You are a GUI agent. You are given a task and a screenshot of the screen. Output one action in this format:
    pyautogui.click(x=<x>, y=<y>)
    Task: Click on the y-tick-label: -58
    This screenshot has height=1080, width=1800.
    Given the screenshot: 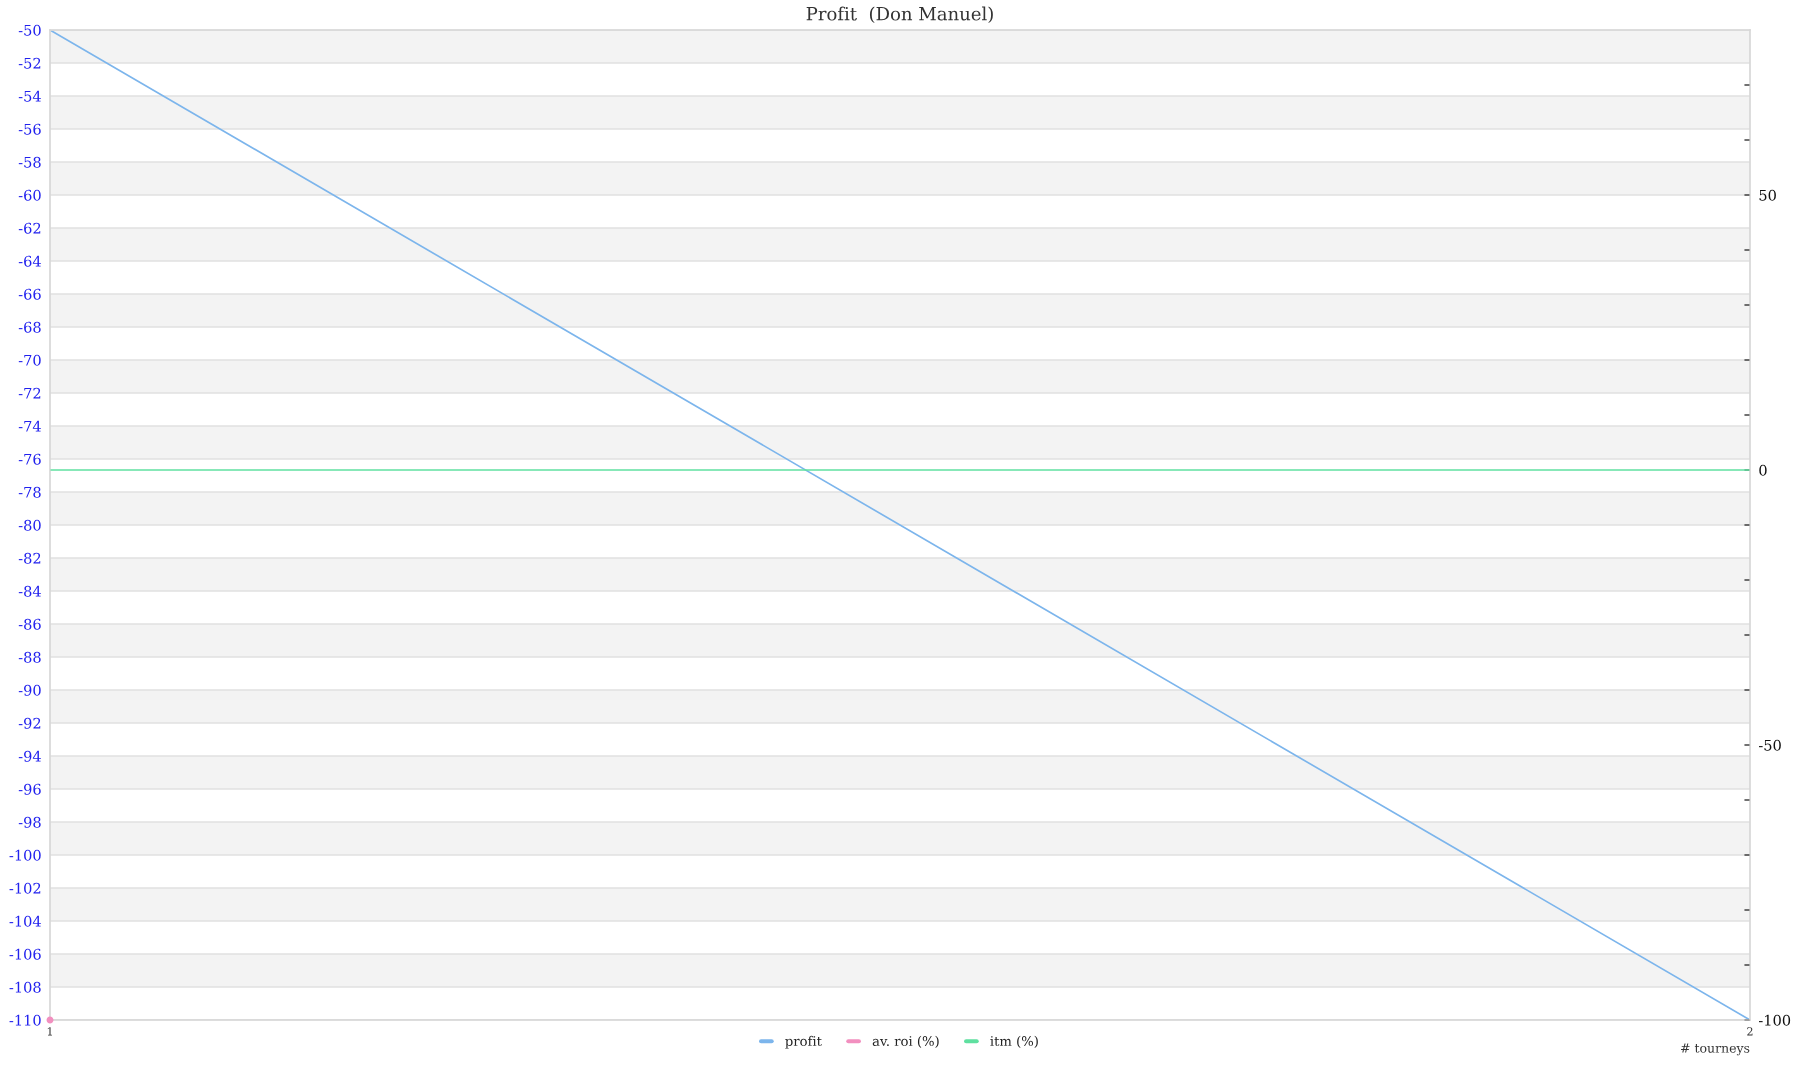 What is the action you would take?
    pyautogui.click(x=29, y=162)
    